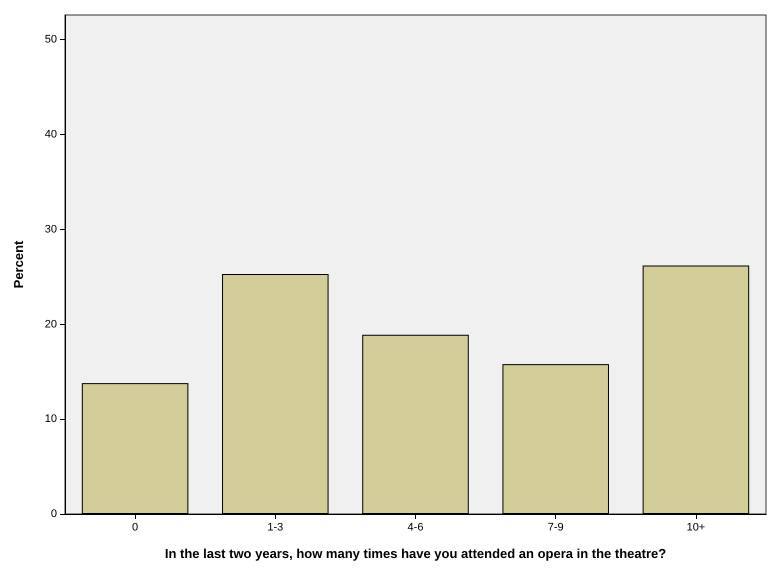 Image resolution: width=767 pixels, height=587 pixels. I want to click on y-tick-label: 10, so click(50, 419).